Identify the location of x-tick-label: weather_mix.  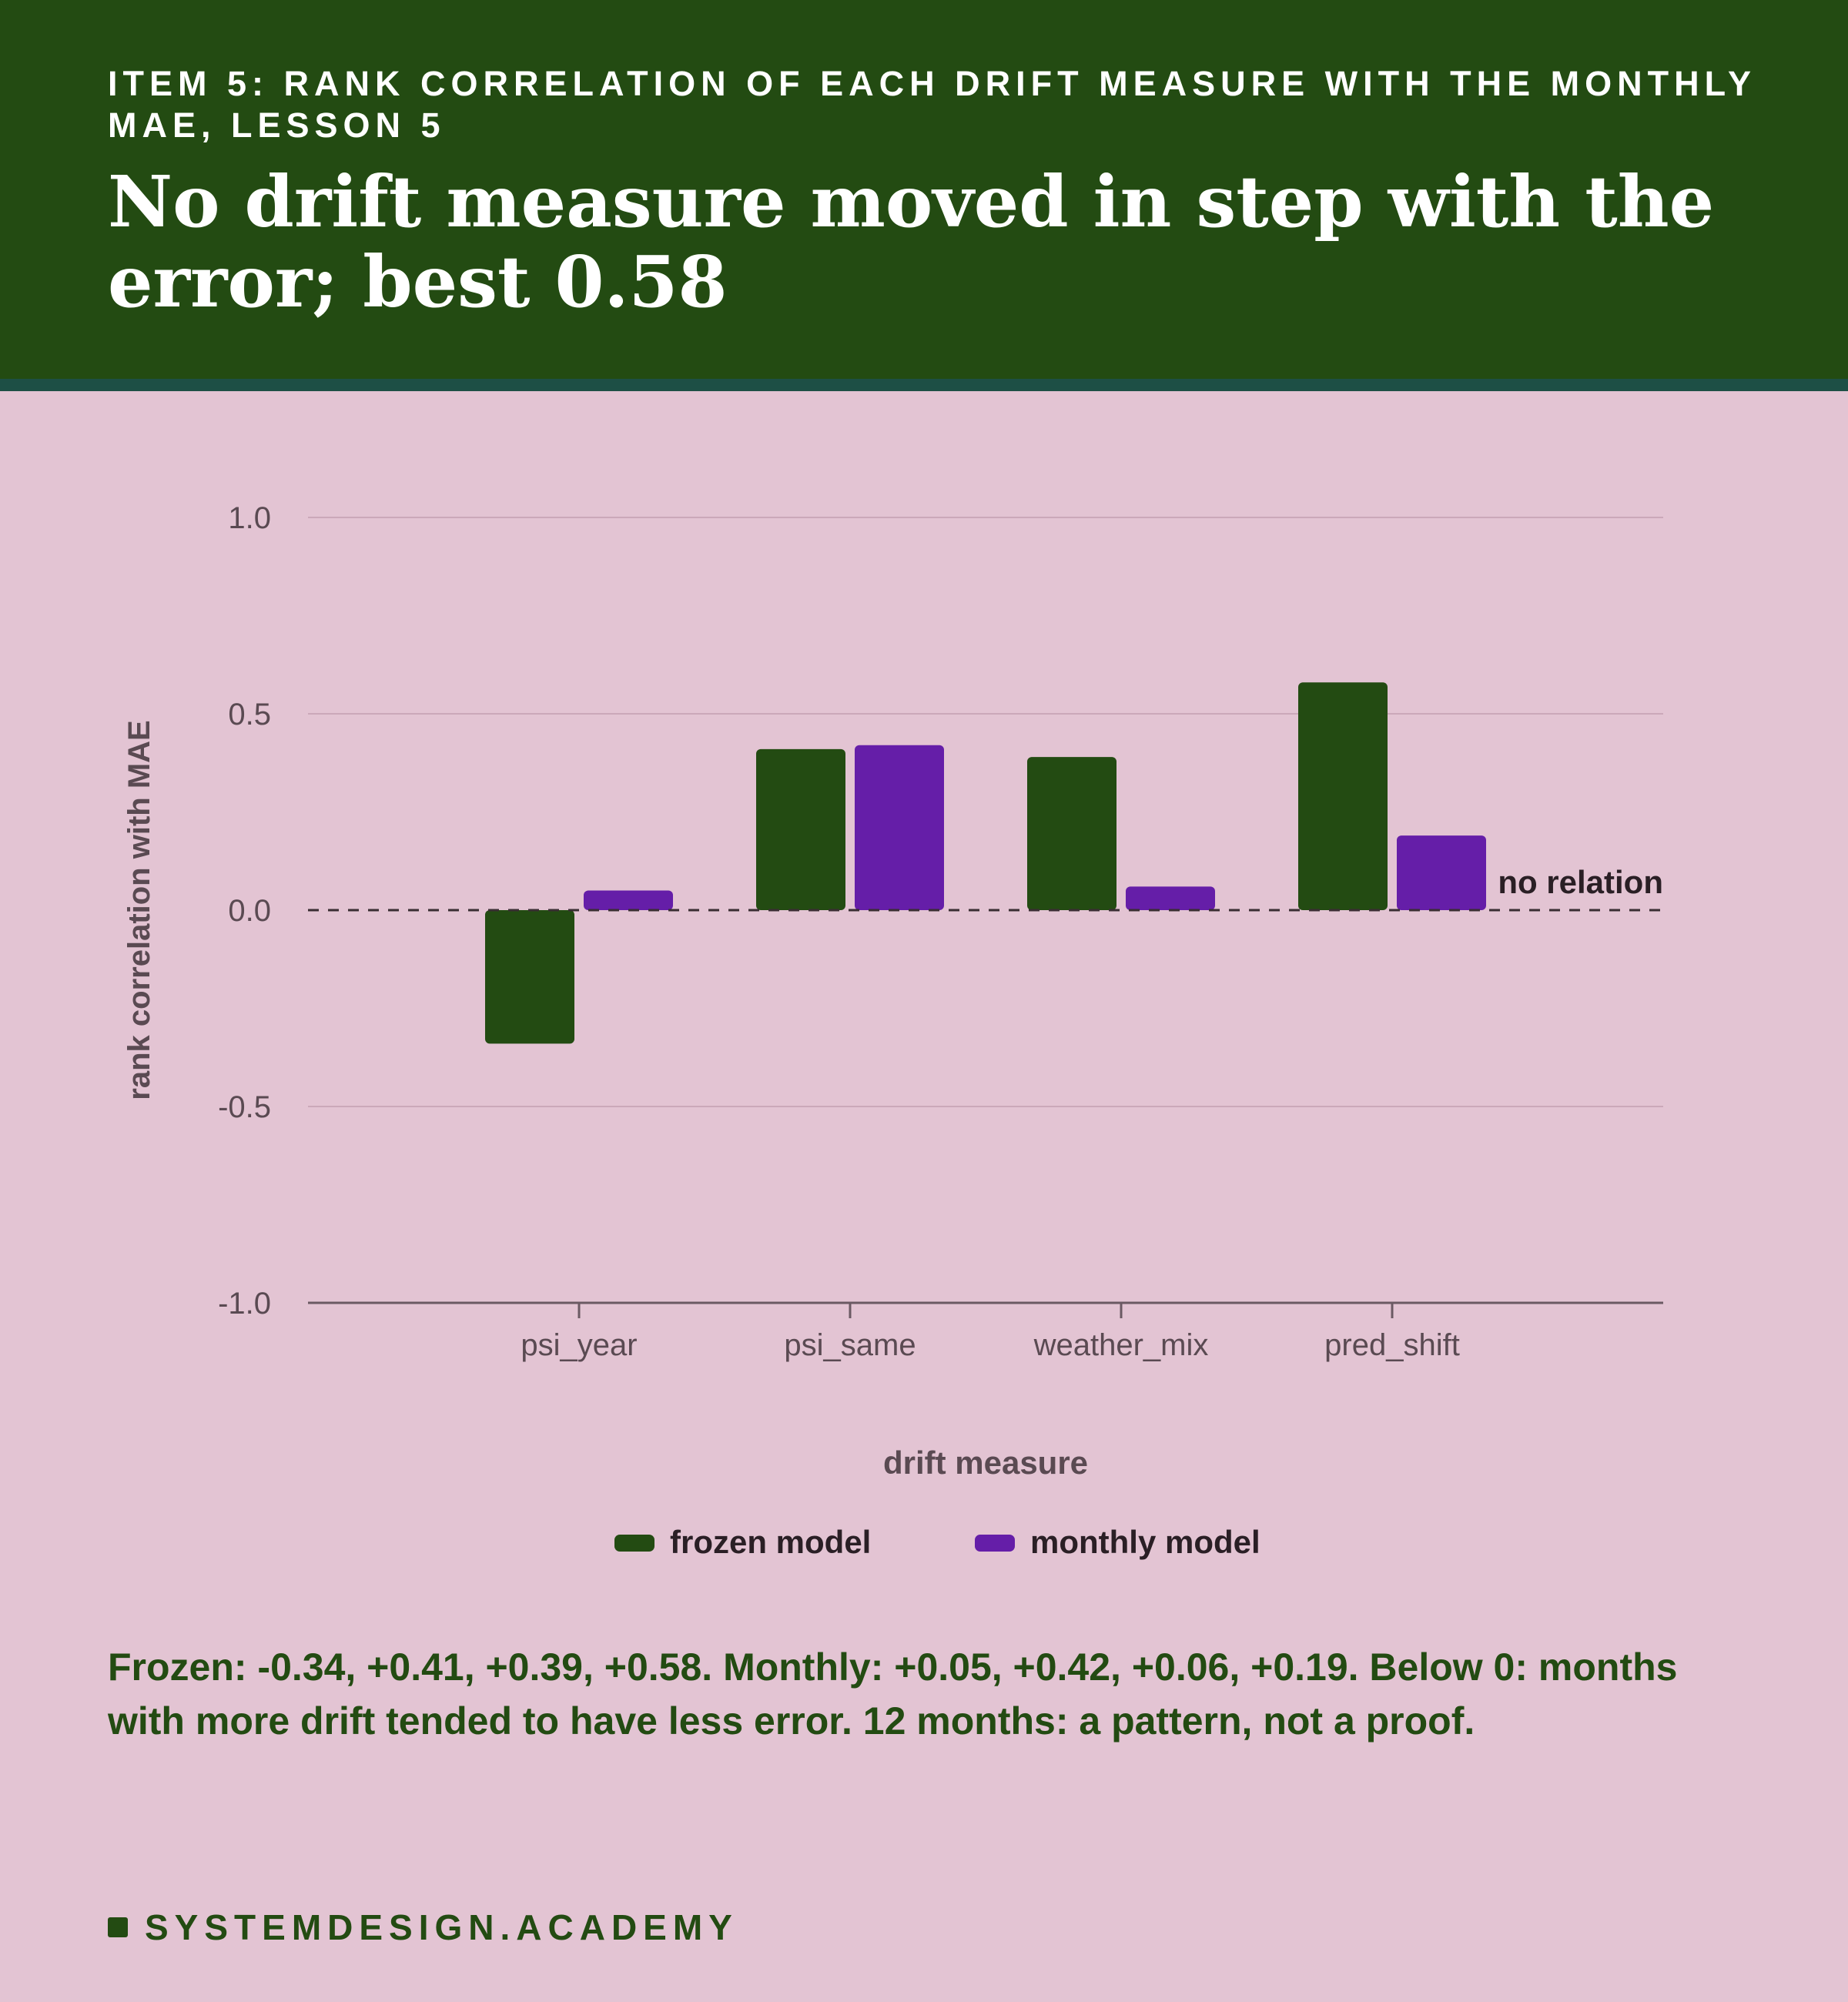
(1121, 1345).